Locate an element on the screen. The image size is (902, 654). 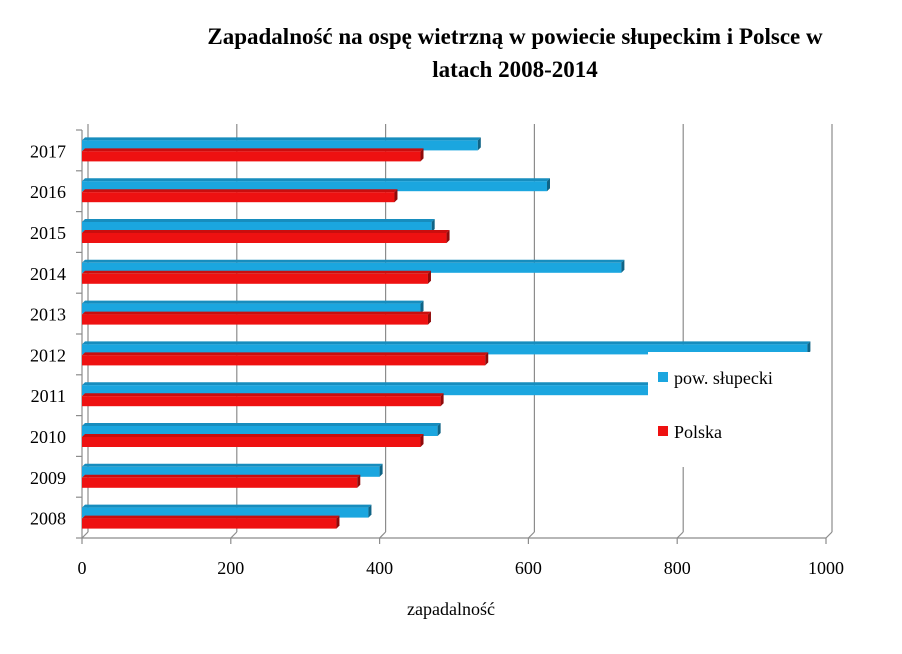
y-tick-label: 2013 is located at coordinates (48, 315).